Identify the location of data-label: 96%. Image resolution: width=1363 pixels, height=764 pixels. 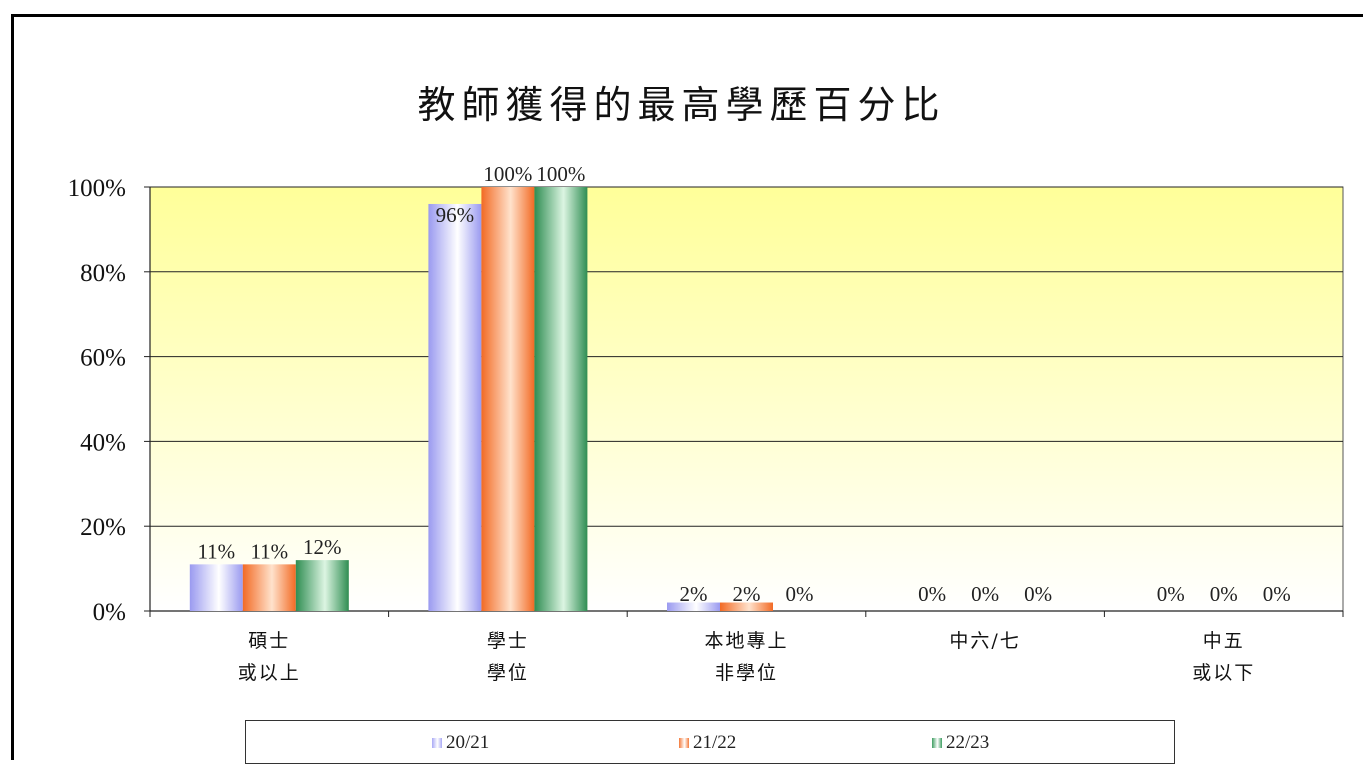
(455, 215).